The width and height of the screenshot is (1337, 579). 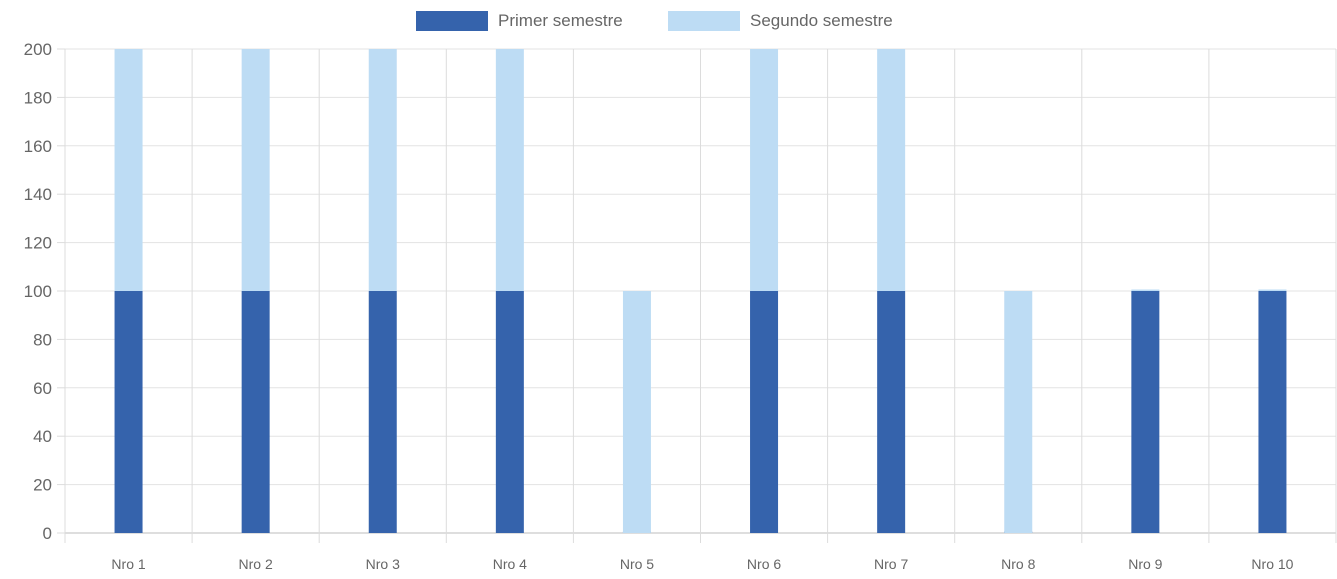 I want to click on legend-label-primer-semestre: Primer semestre, so click(x=560, y=20).